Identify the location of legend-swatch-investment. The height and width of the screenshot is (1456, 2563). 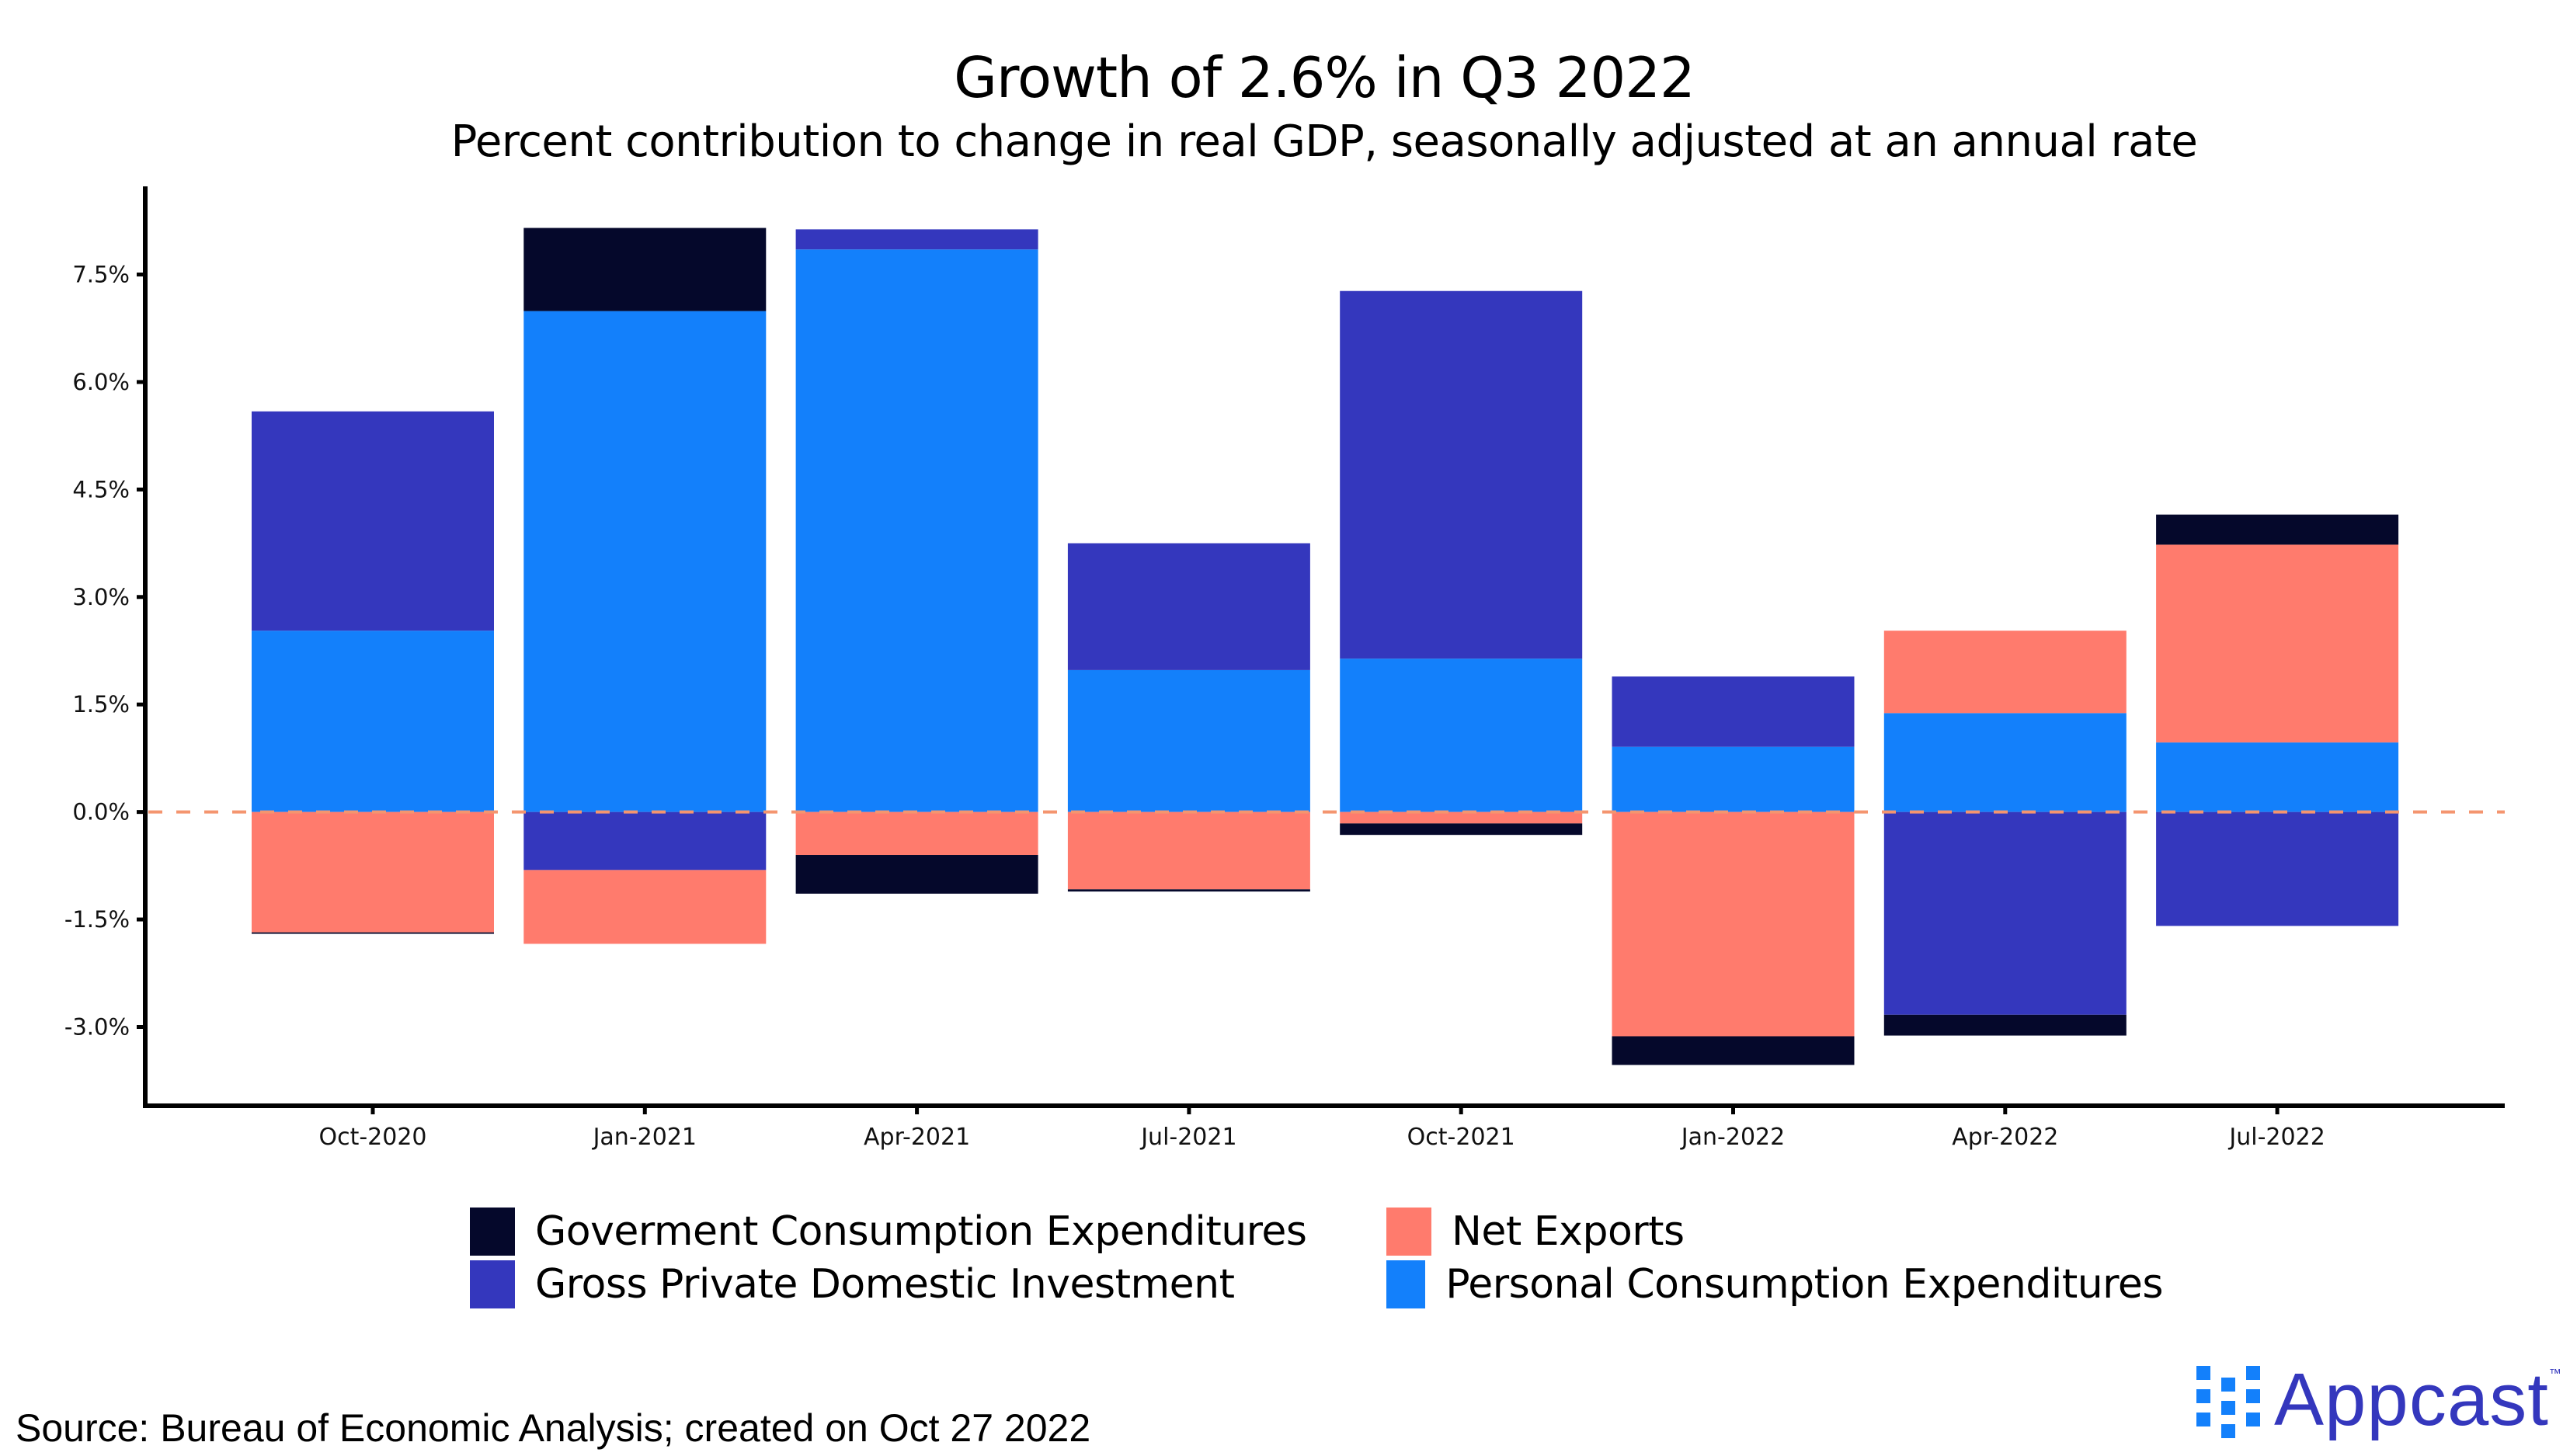
(492, 1284).